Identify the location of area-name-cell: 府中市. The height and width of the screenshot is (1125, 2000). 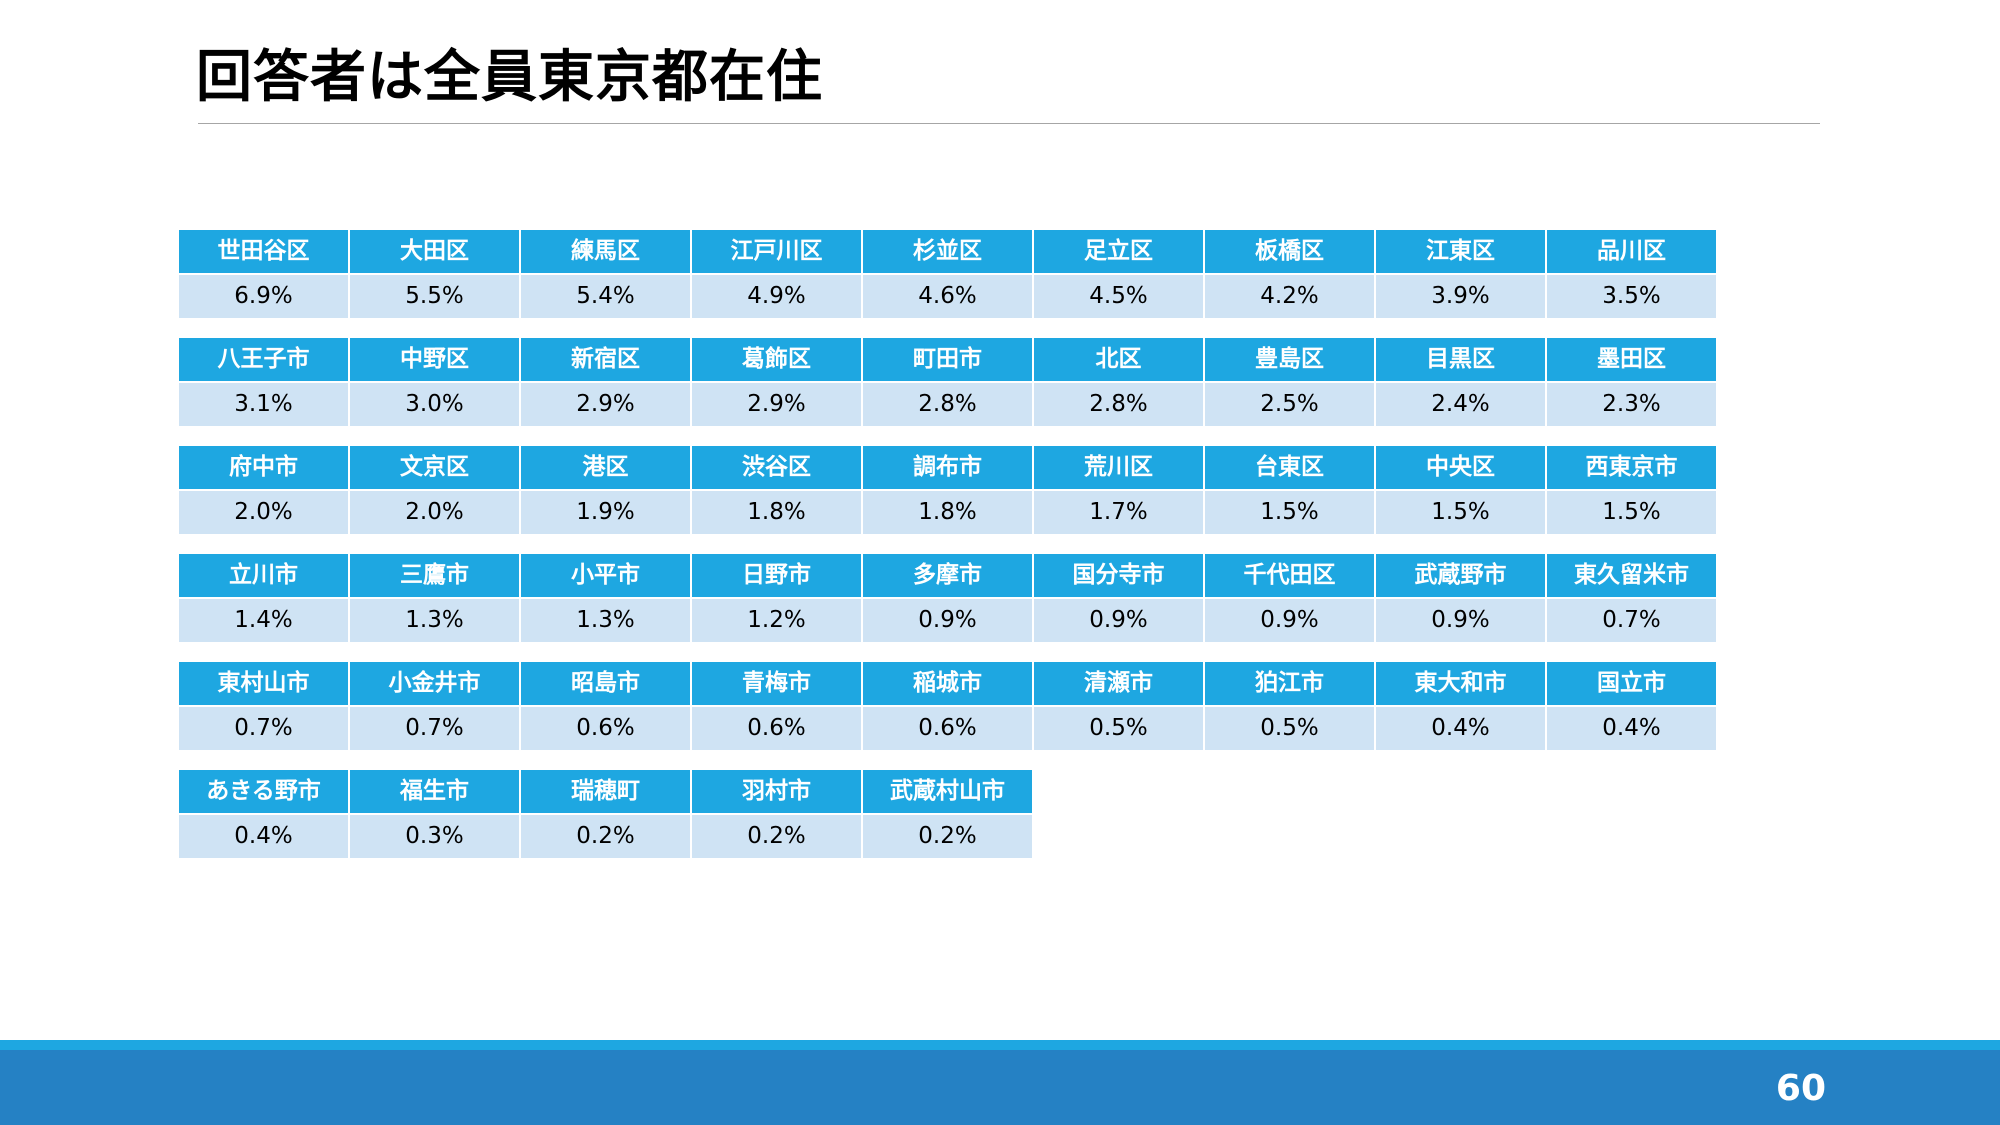
(263, 467).